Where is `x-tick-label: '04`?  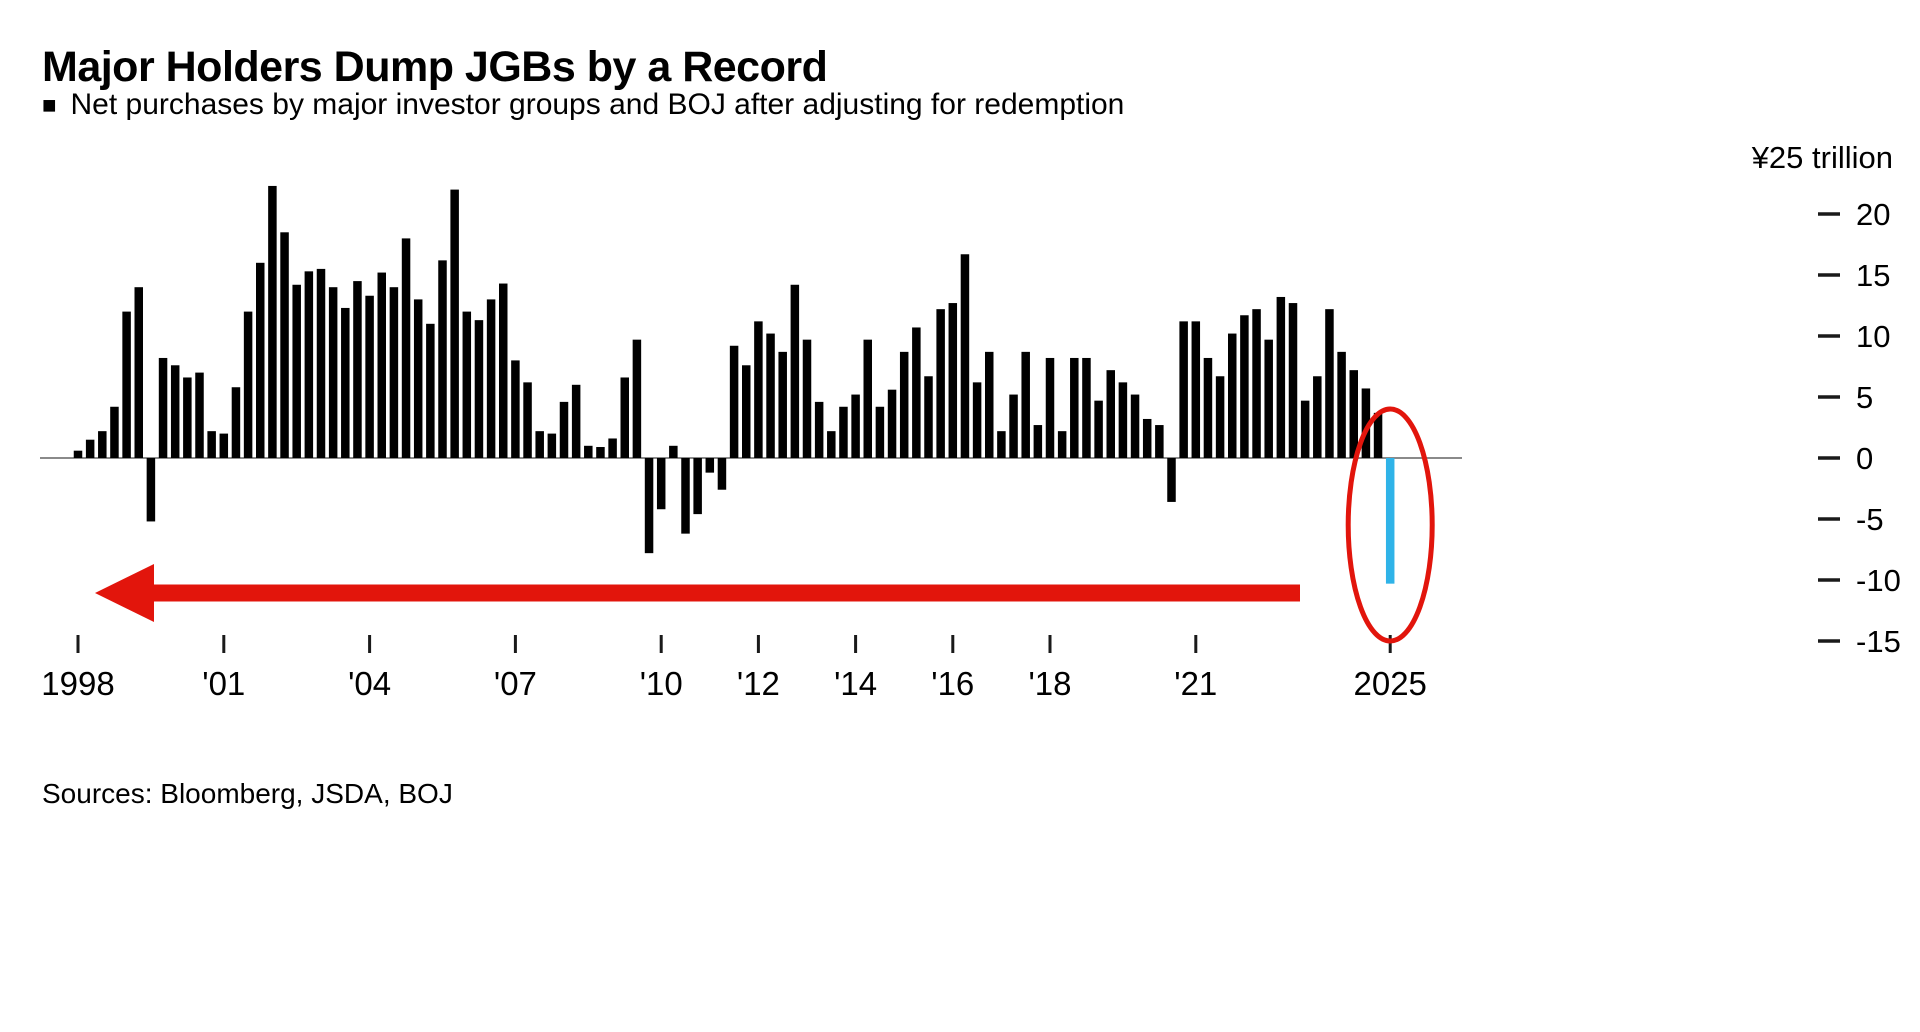 x-tick-label: '04 is located at coordinates (369, 683).